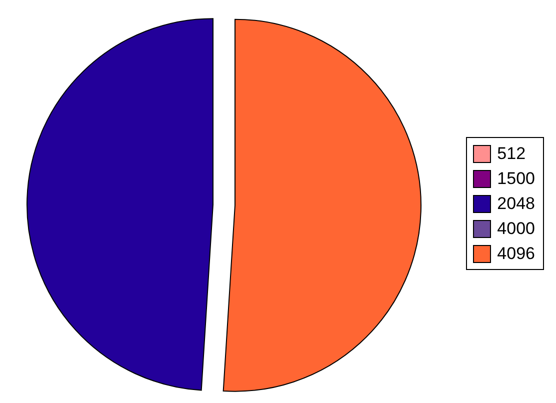 This screenshot has width=556, height=403. Describe the element at coordinates (516, 204) in the screenshot. I see `legend-label: 2048` at that location.